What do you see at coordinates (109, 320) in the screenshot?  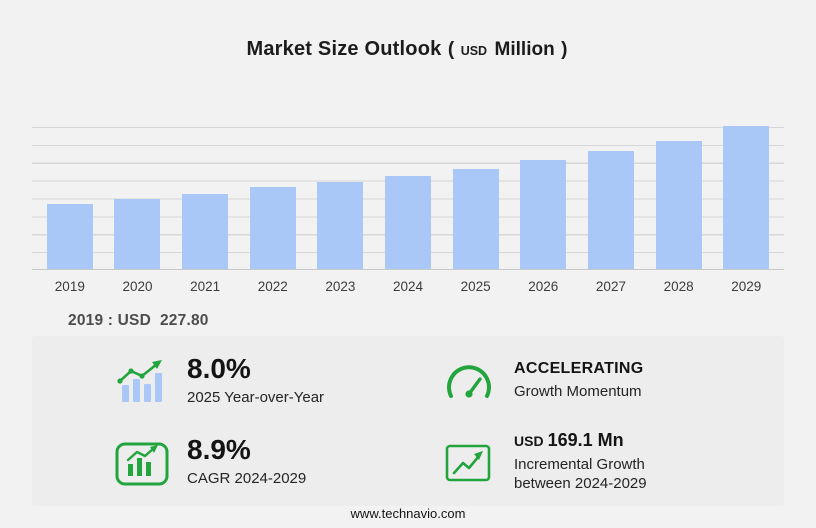 I see `base-year-prefix: 2019 : USD` at bounding box center [109, 320].